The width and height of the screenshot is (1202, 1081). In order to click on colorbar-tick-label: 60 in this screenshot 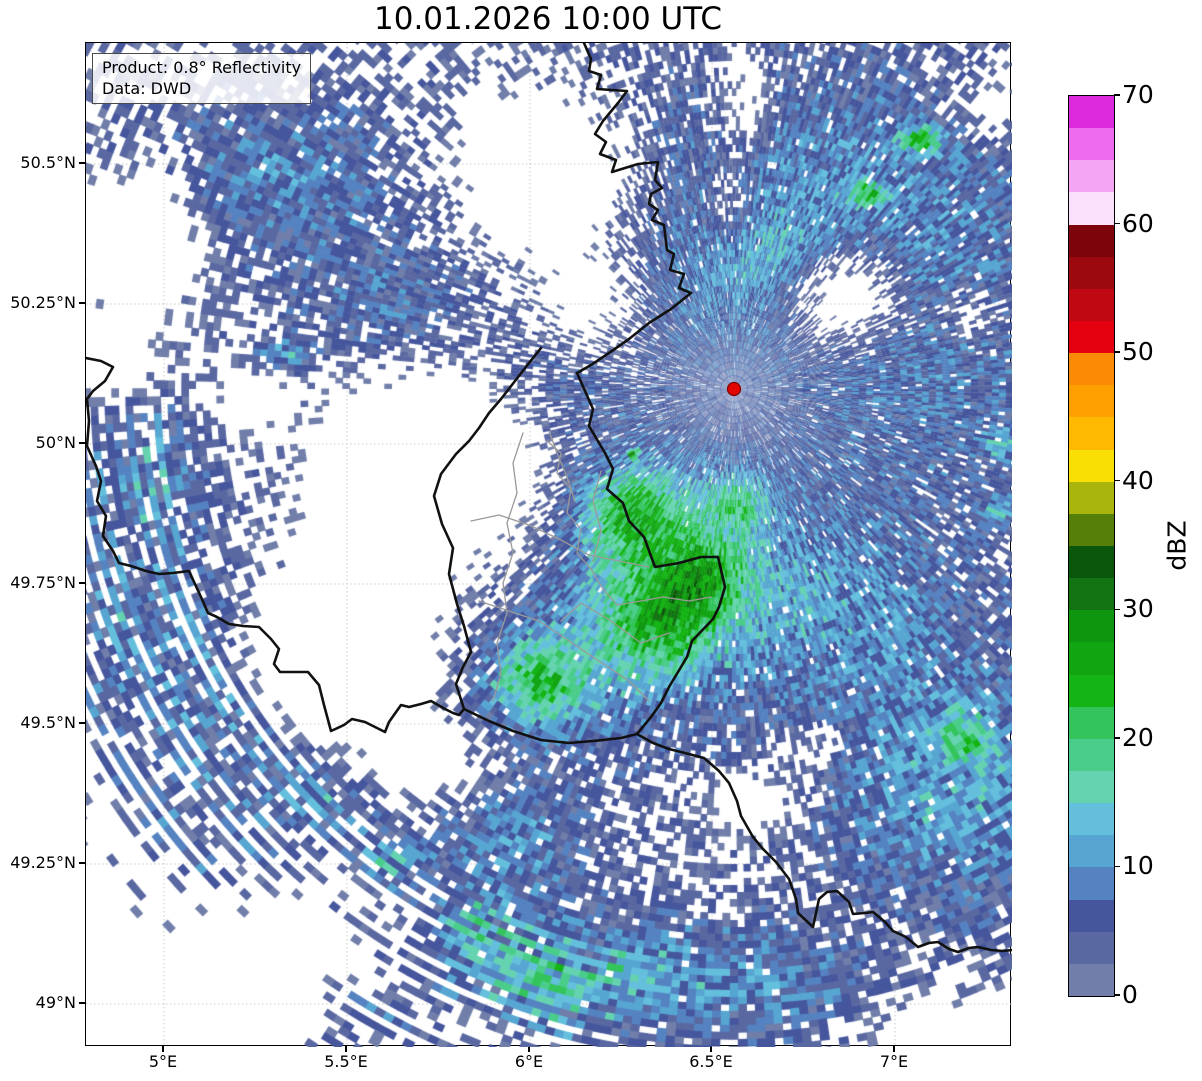, I will do `click(1138, 223)`.